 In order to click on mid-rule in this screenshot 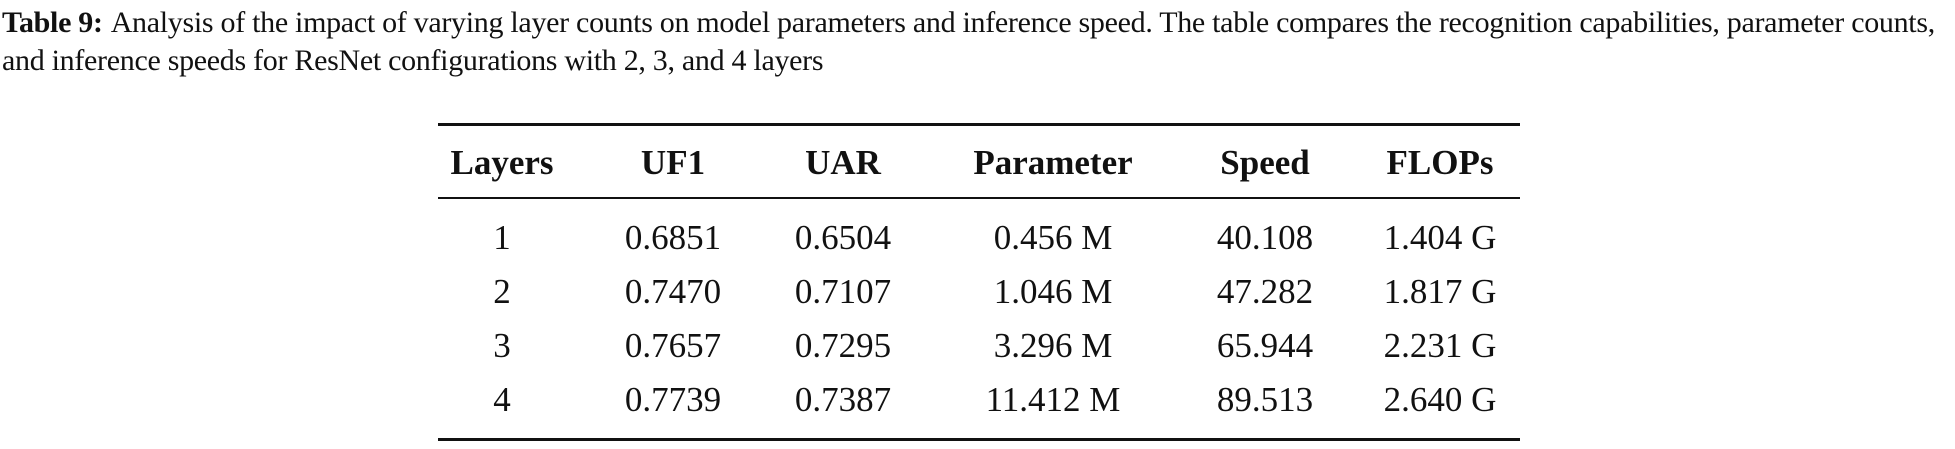, I will do `click(979, 198)`.